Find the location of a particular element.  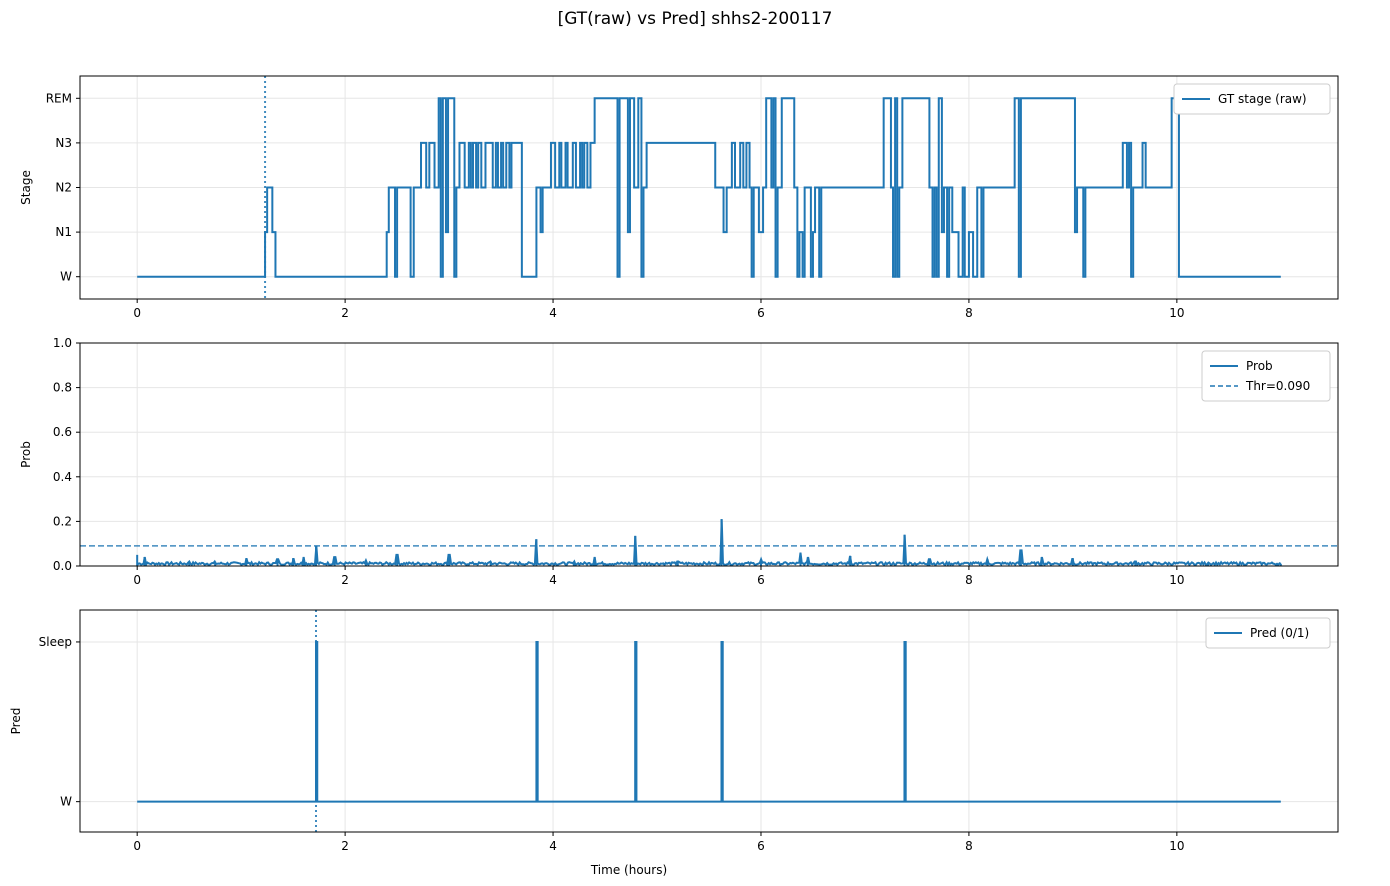

legend-label: Pred (0/1) is located at coordinates (1279, 633).